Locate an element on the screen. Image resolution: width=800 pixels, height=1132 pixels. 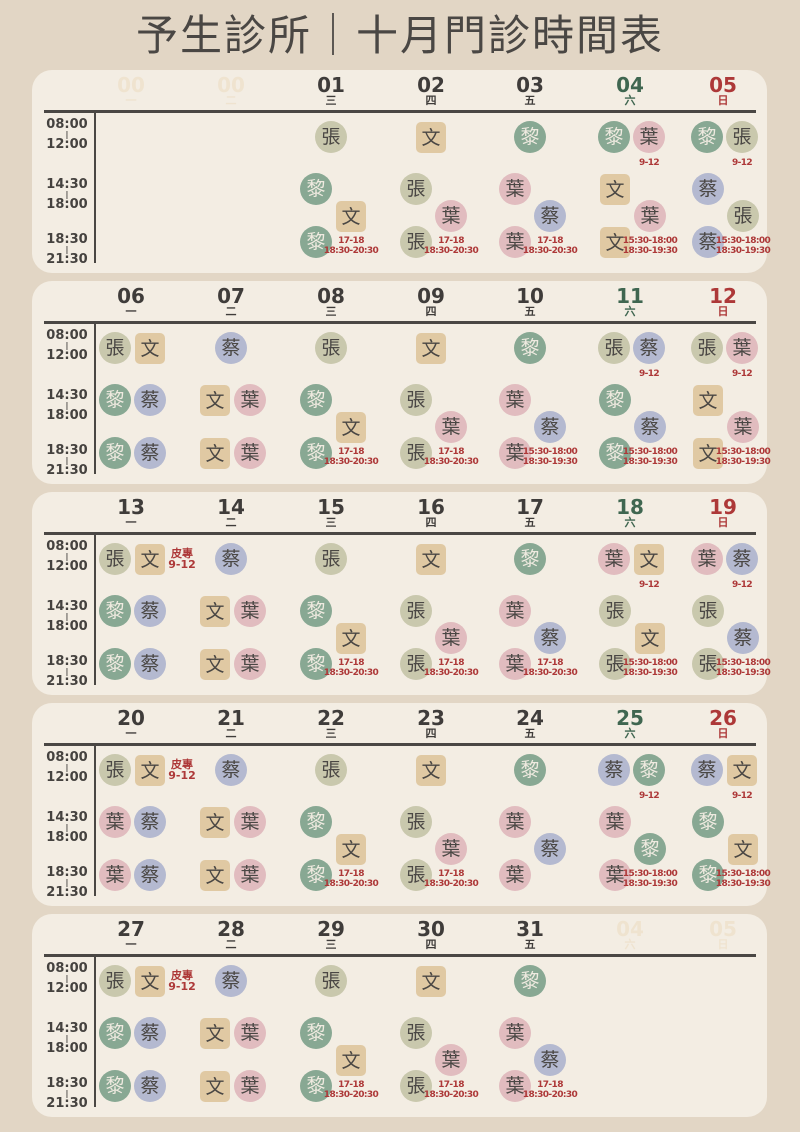
header-divider is located at coordinates (400, 955).